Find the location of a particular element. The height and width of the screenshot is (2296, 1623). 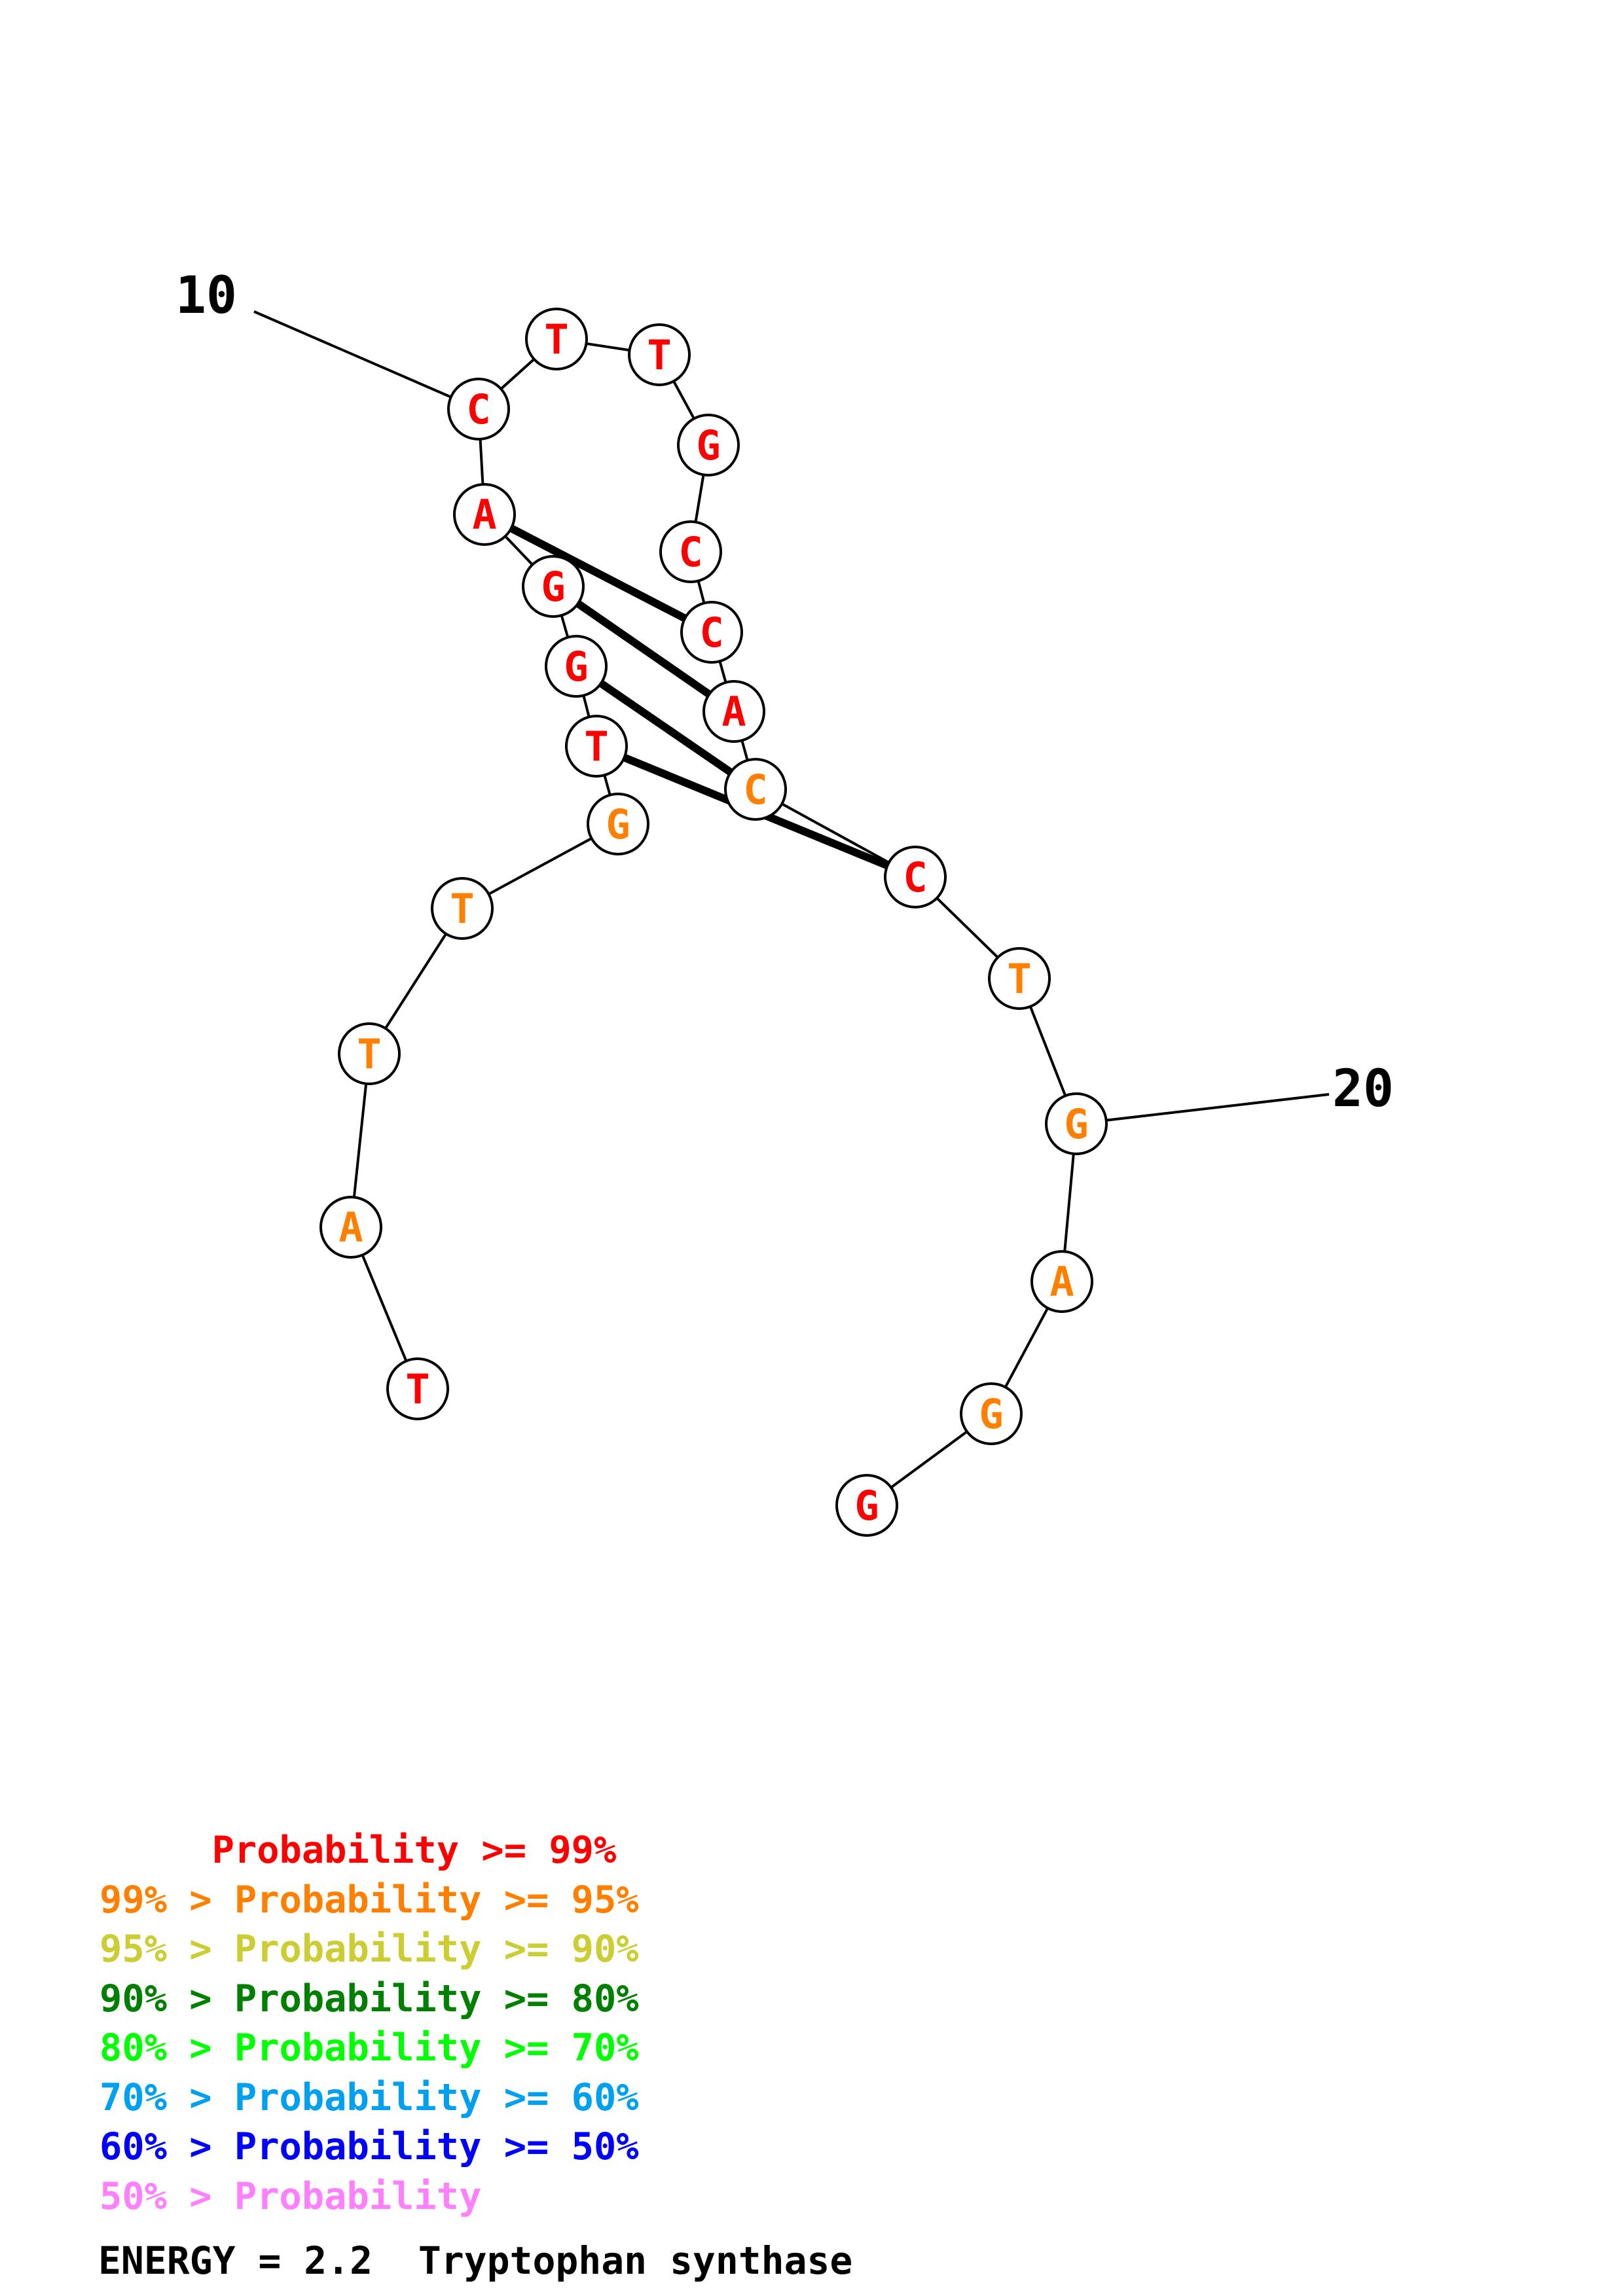

legend-entry: 90% > Probability >= 80% is located at coordinates (369, 1999).